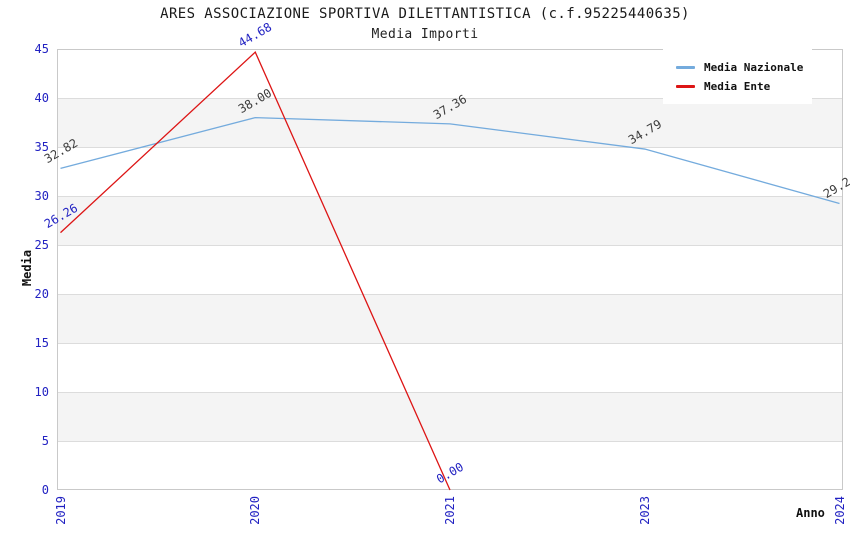 The height and width of the screenshot is (550, 850). I want to click on media-nazionale-line, so click(450, 160).